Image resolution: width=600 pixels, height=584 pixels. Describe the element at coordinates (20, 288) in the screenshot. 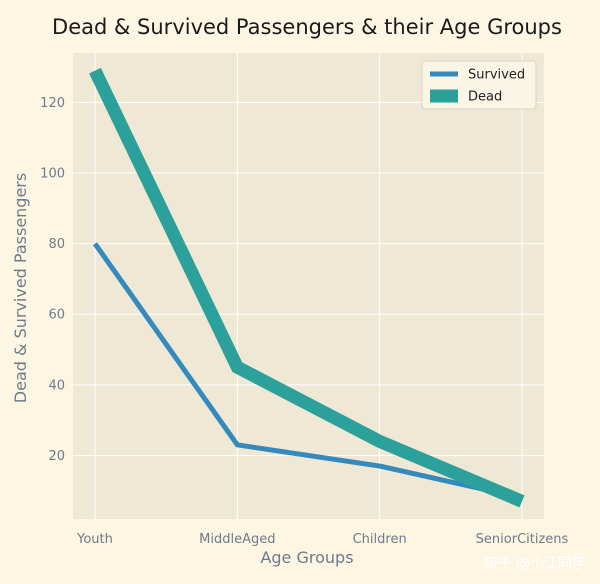

I see `y-axis-label: Dead & Survived Passengers` at that location.